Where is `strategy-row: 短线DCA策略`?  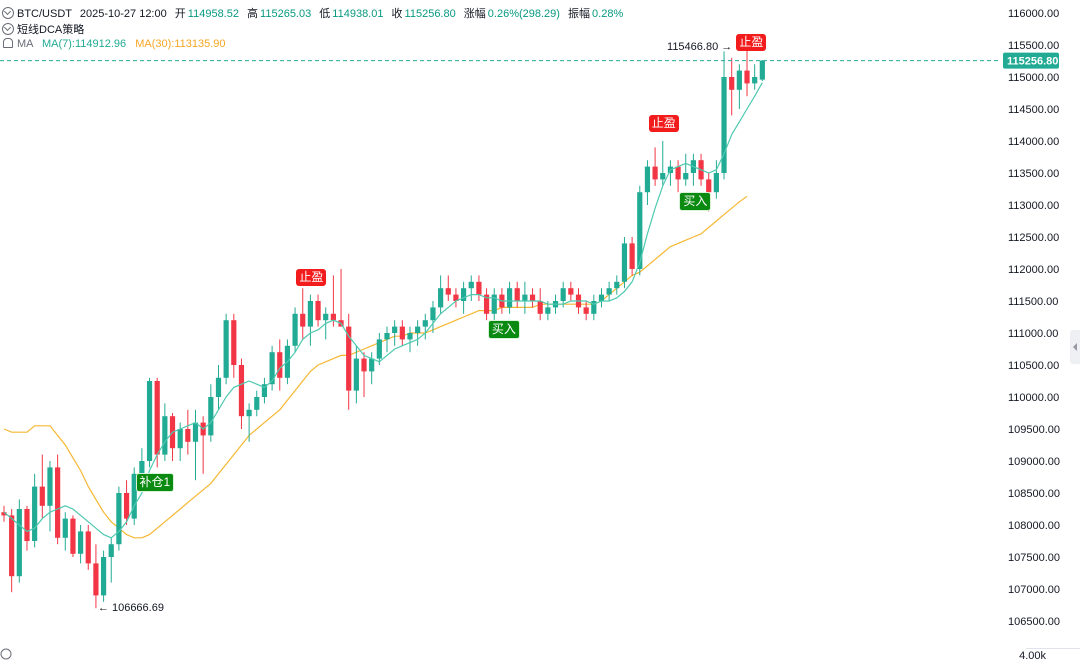
strategy-row: 短线DCA策略 is located at coordinates (42, 29).